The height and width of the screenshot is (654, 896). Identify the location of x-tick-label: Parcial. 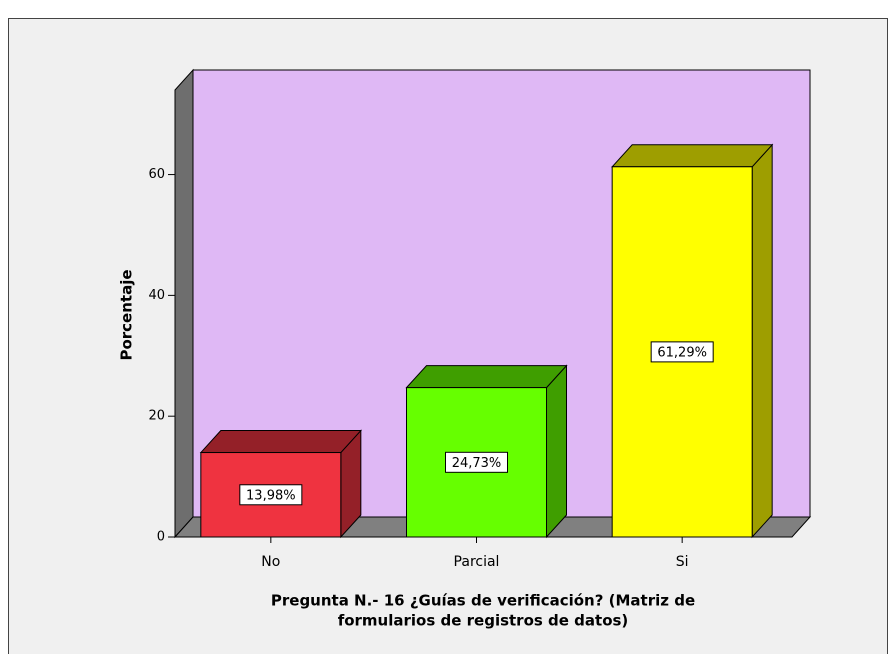
(477, 562).